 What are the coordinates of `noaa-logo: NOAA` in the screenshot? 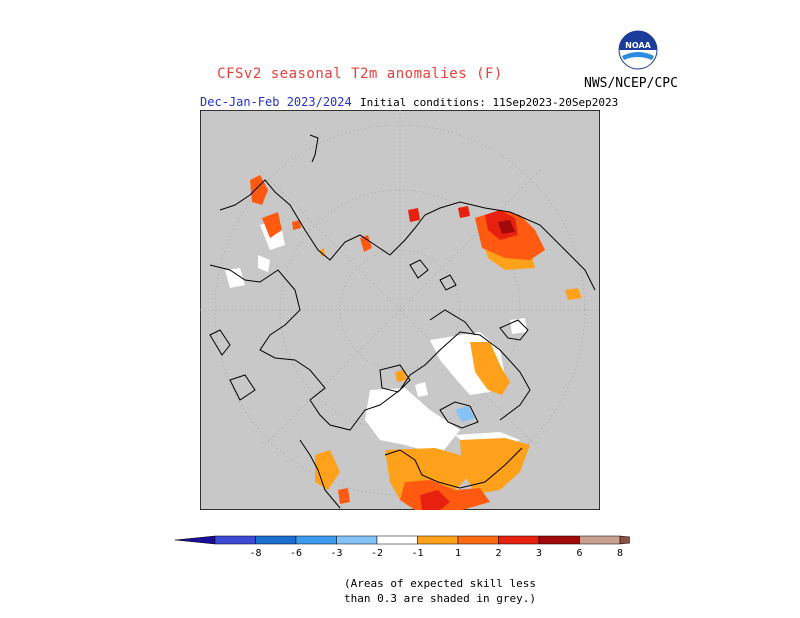 It's located at (638, 50).